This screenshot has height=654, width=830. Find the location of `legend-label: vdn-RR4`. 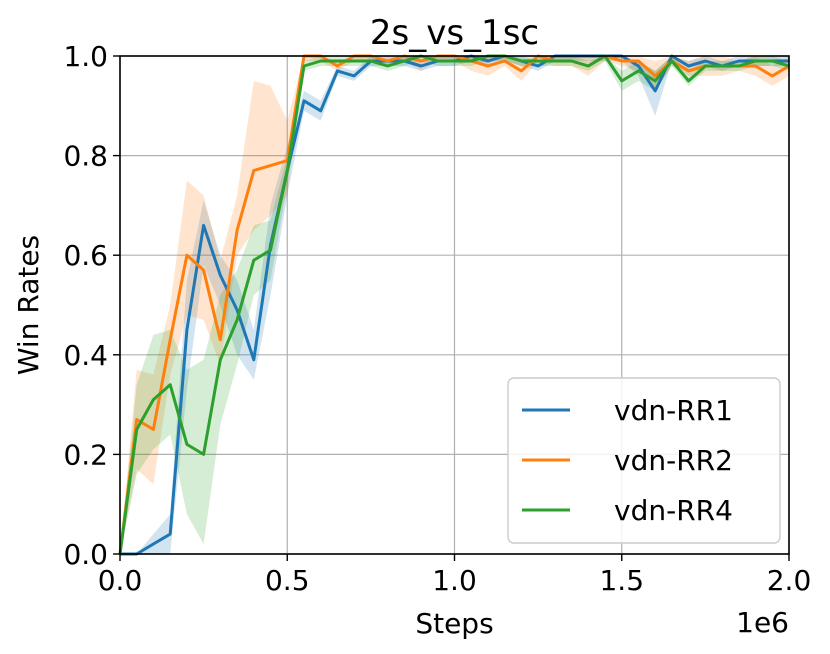

legend-label: vdn-RR4 is located at coordinates (673, 510).